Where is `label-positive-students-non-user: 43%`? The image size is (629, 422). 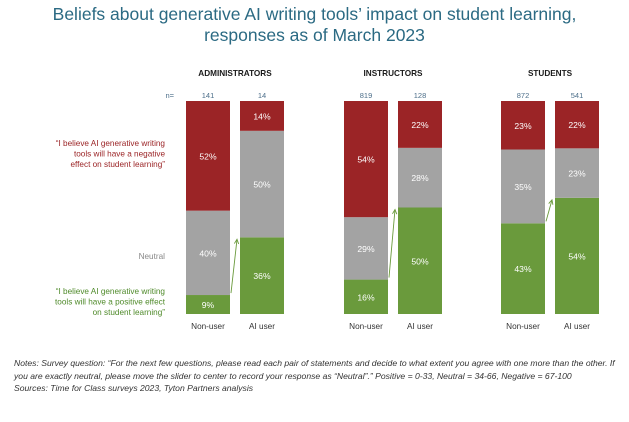
label-positive-students-non-user: 43% is located at coordinates (523, 269).